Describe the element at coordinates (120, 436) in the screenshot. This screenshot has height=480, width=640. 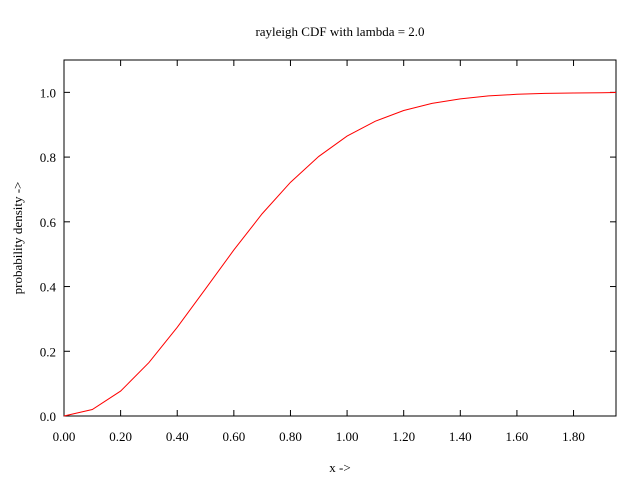
I see `x-tick-label: 0.20` at that location.